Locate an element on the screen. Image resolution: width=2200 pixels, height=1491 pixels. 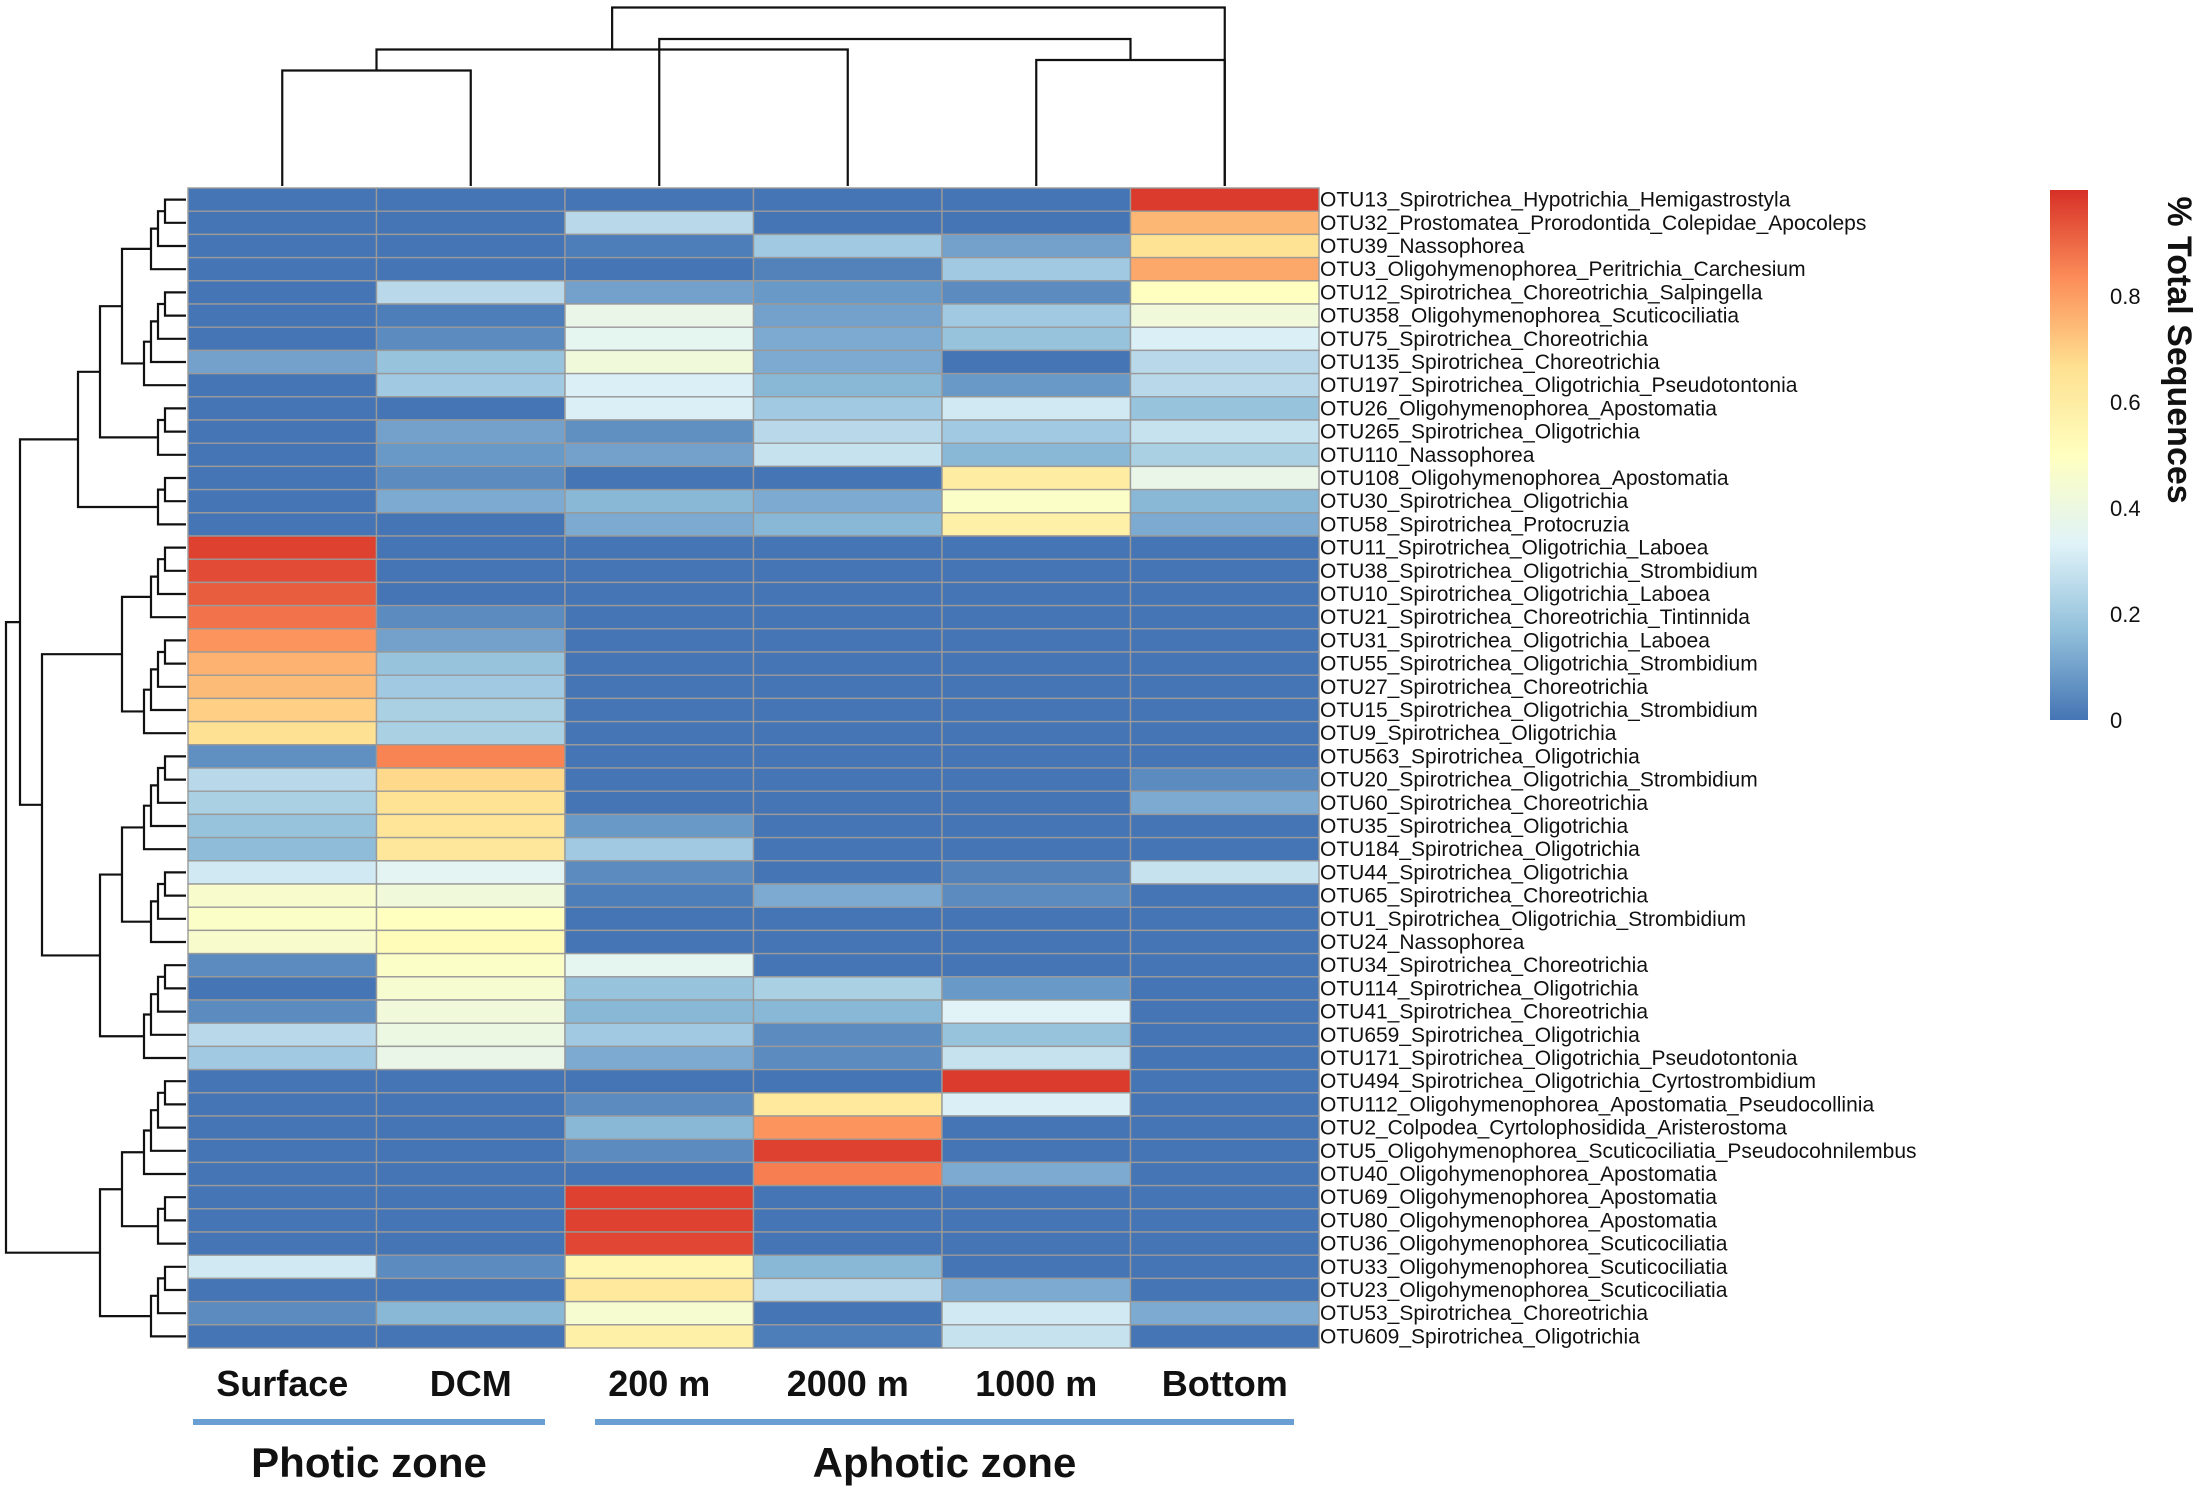
legend-tick-label: 0.2 is located at coordinates (2125, 614).